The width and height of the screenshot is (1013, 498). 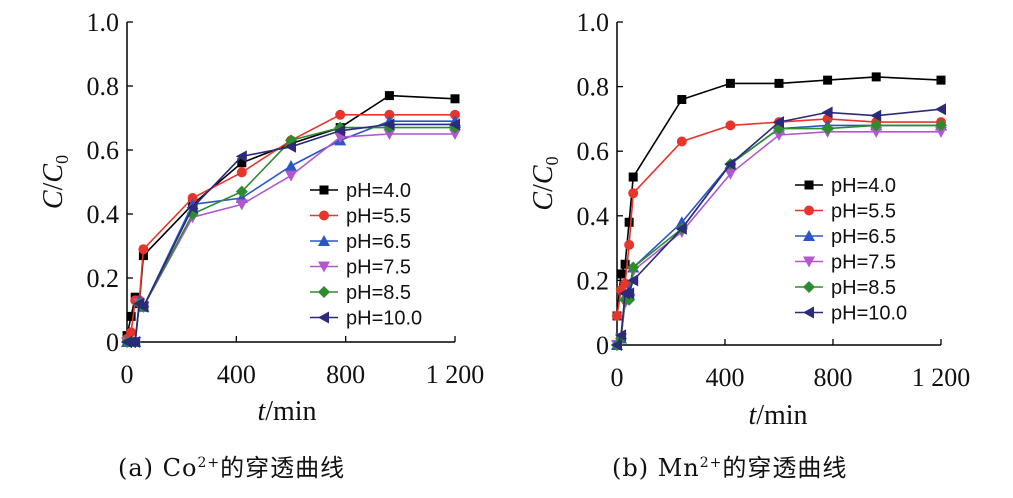 I want to click on y-axis-label-sub: 0, so click(x=62, y=159).